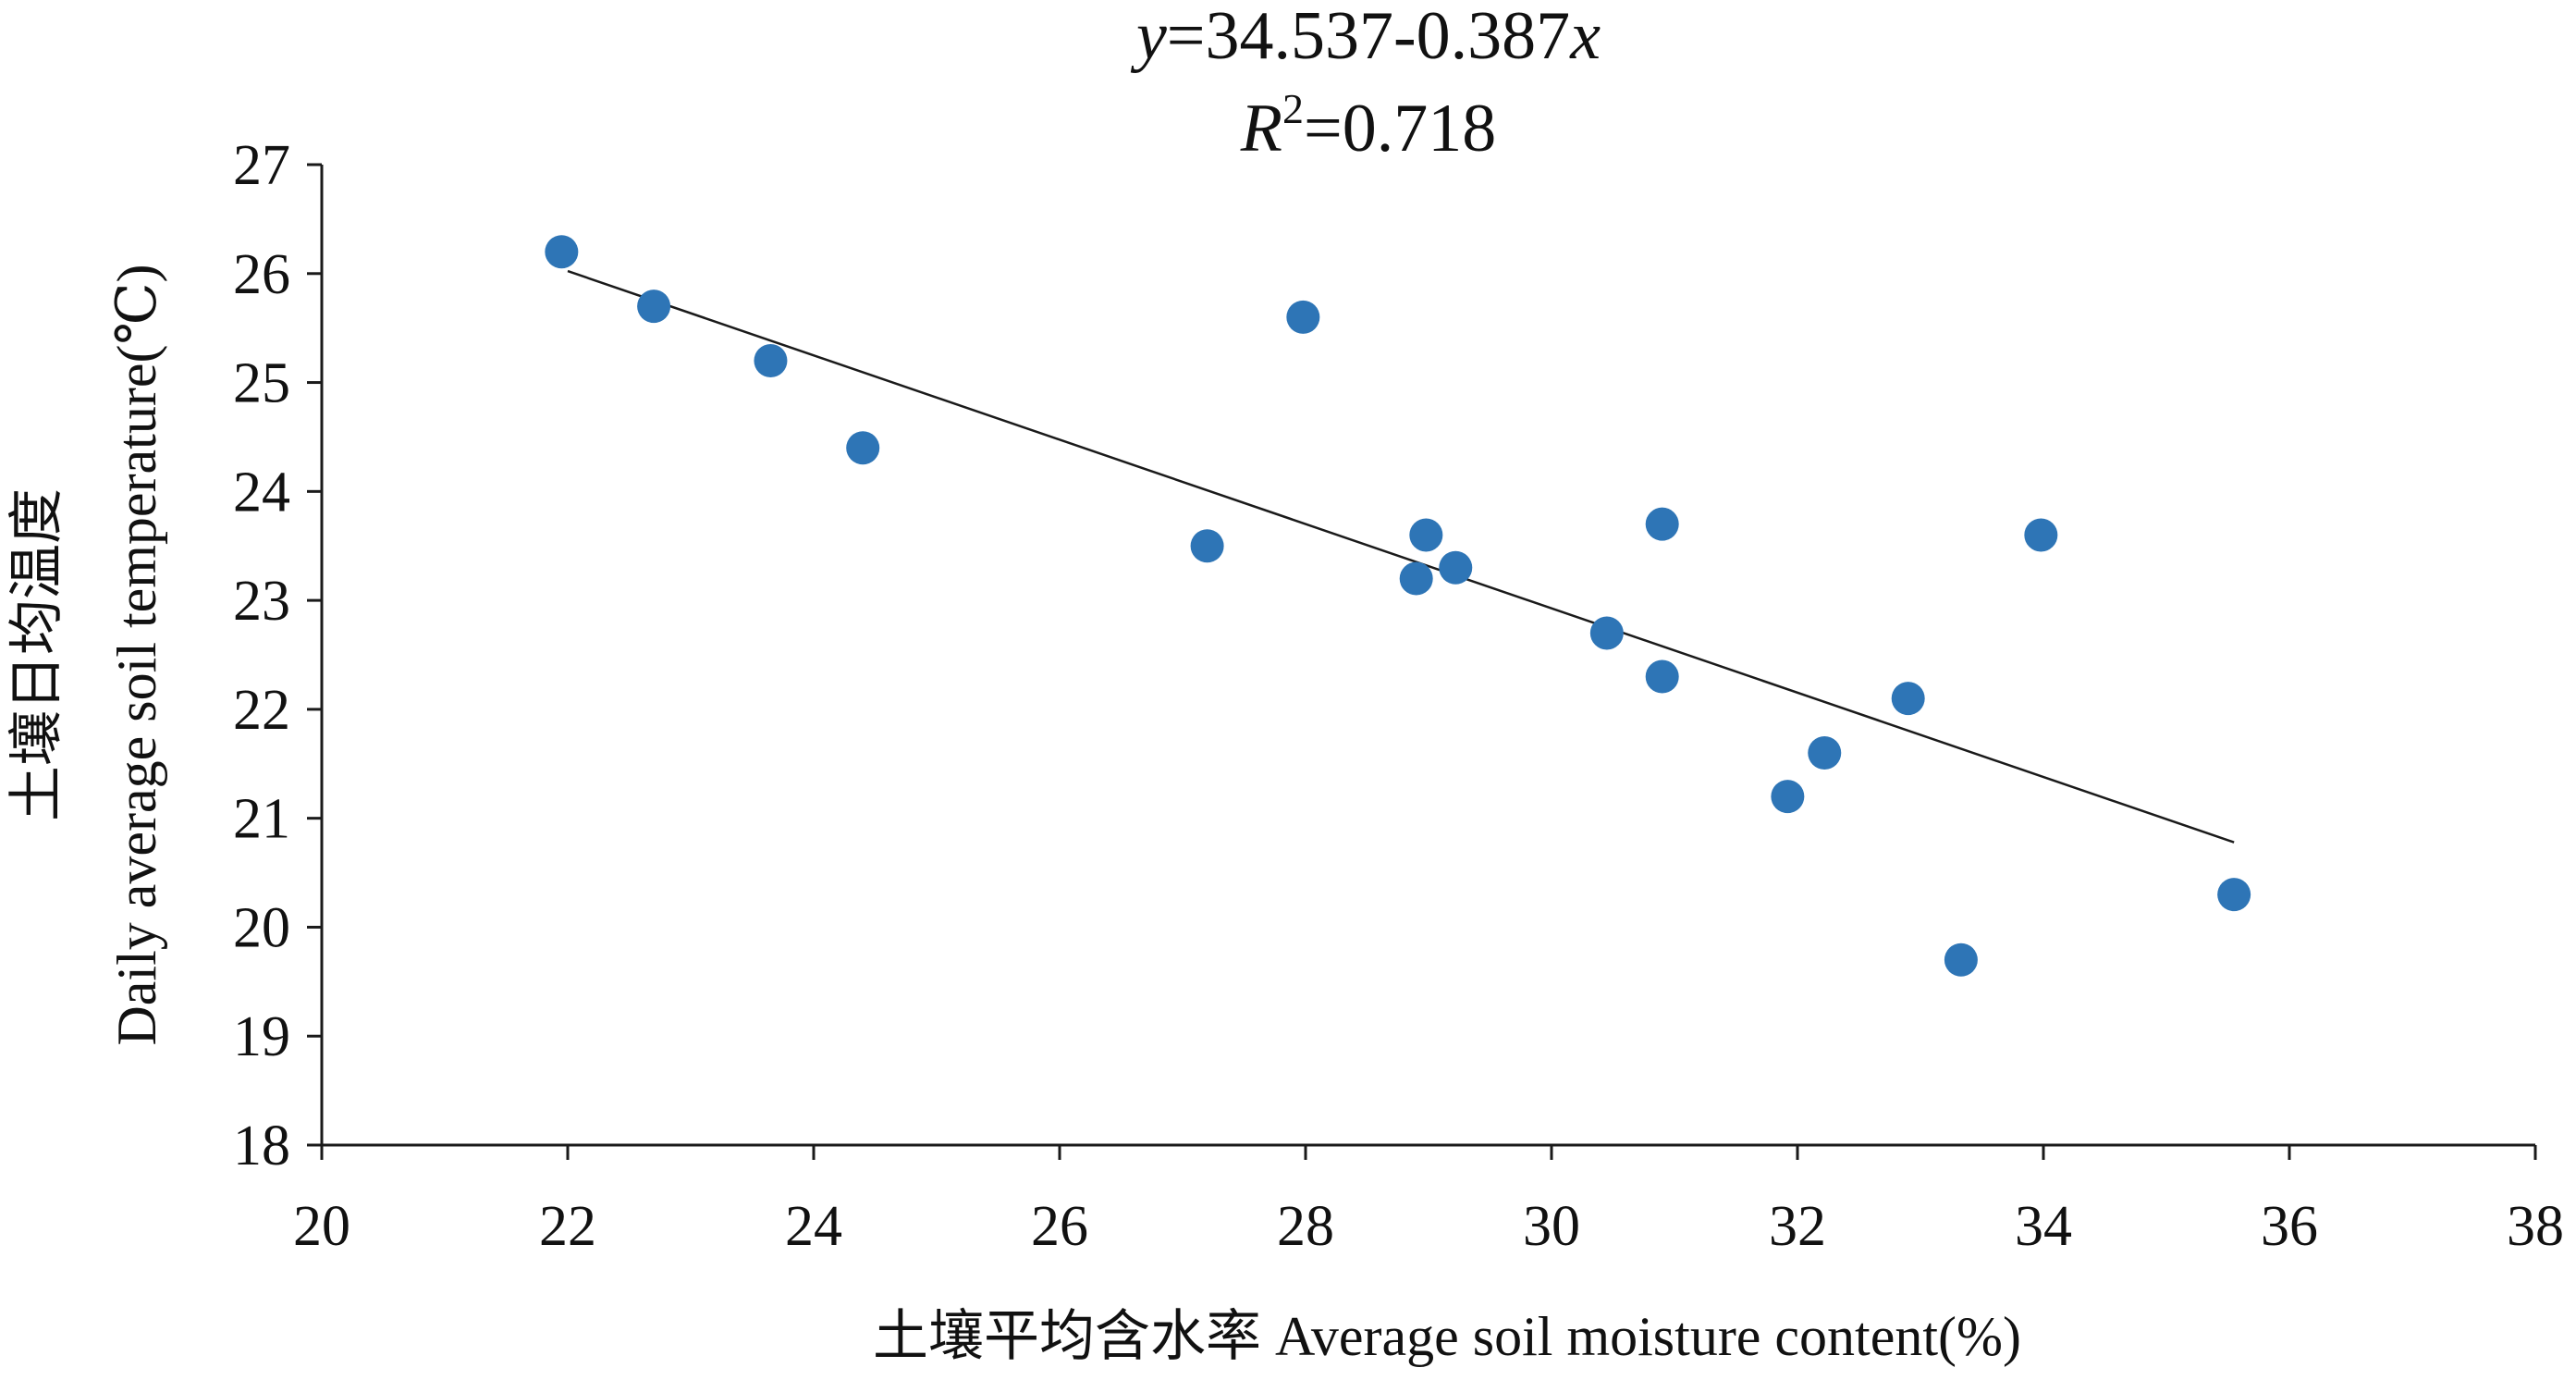 The image size is (2576, 1380). Describe the element at coordinates (1400, 128) in the screenshot. I see `r-value: =0.718` at that location.